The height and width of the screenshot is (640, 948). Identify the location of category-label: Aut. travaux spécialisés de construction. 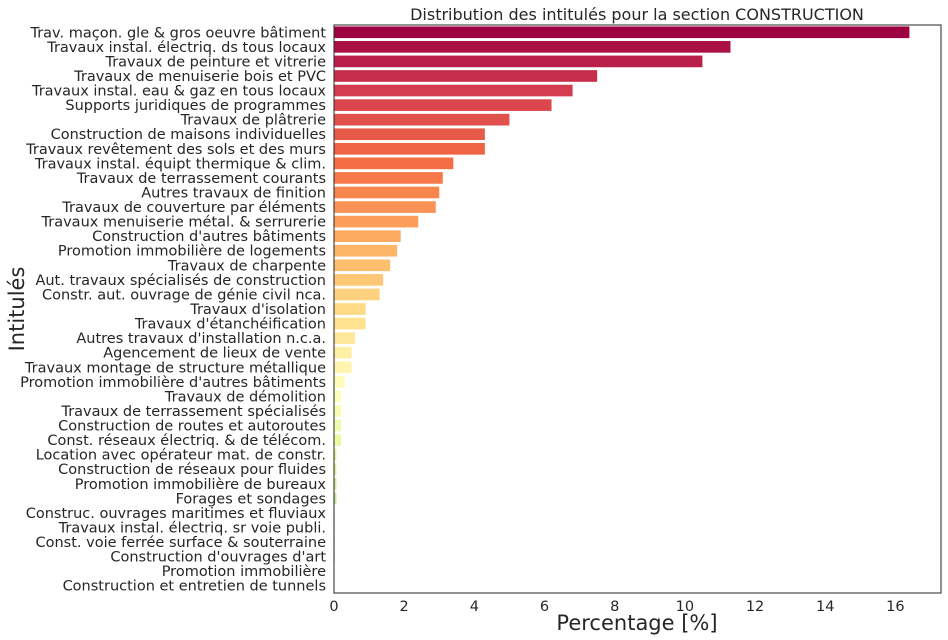
(180, 281).